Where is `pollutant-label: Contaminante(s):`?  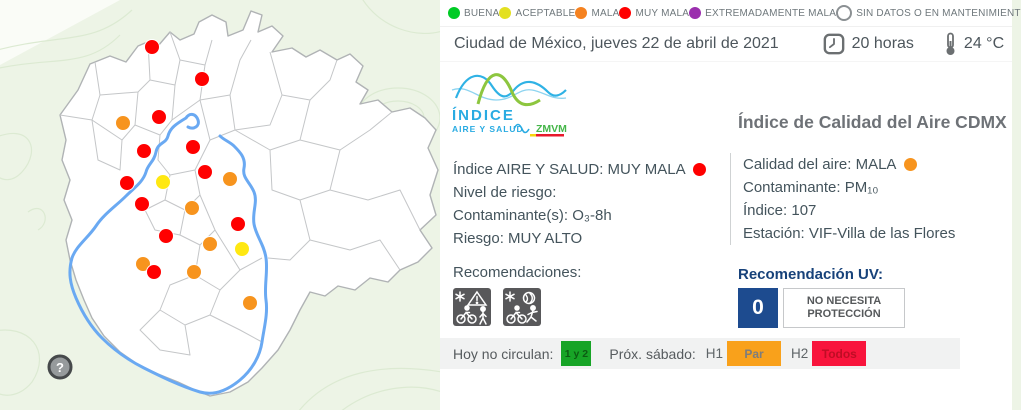
pollutant-label: Contaminante(s): is located at coordinates (511, 215).